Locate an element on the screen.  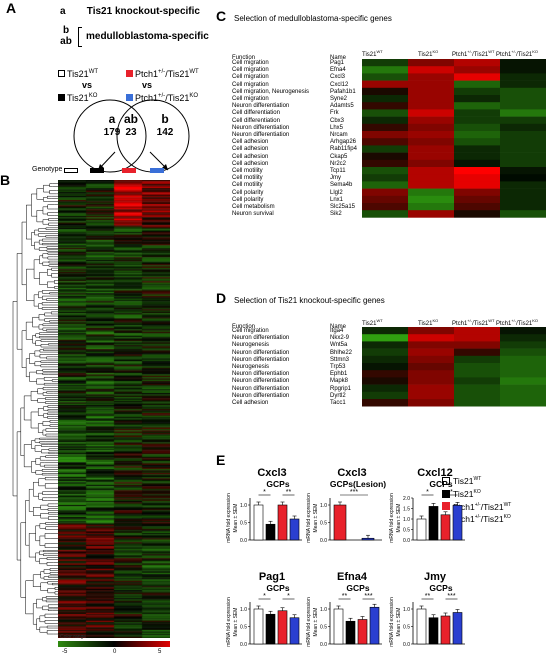
panel-d-cond-1: Tis21WT is located at coordinates (372, 322).